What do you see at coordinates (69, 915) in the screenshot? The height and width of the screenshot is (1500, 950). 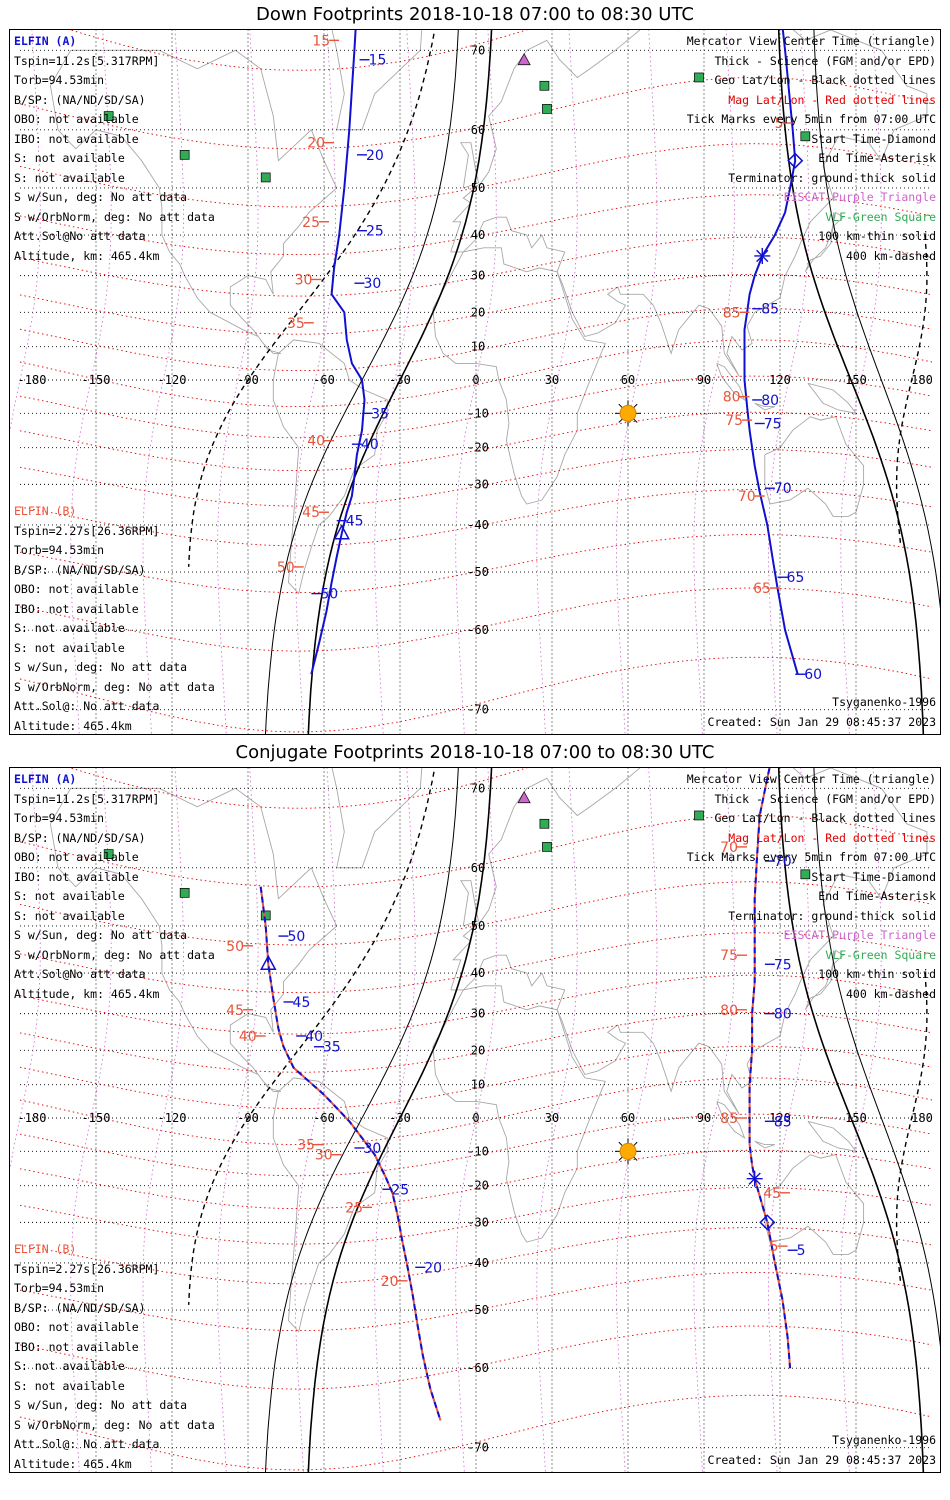 I see `info-line: S: not available` at bounding box center [69, 915].